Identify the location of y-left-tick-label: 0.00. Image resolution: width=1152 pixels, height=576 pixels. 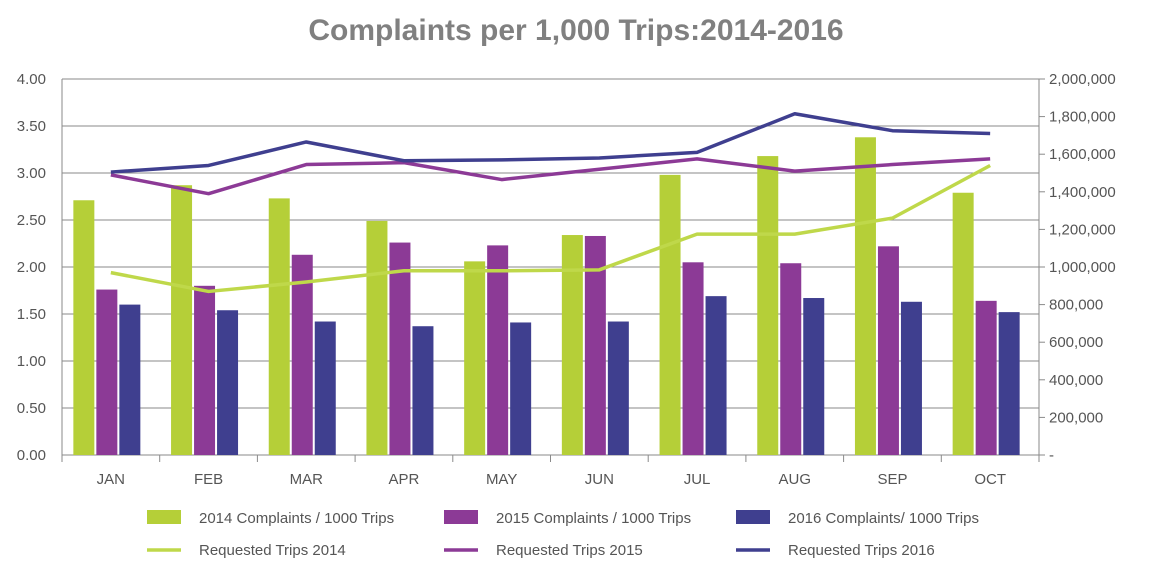
(31, 455).